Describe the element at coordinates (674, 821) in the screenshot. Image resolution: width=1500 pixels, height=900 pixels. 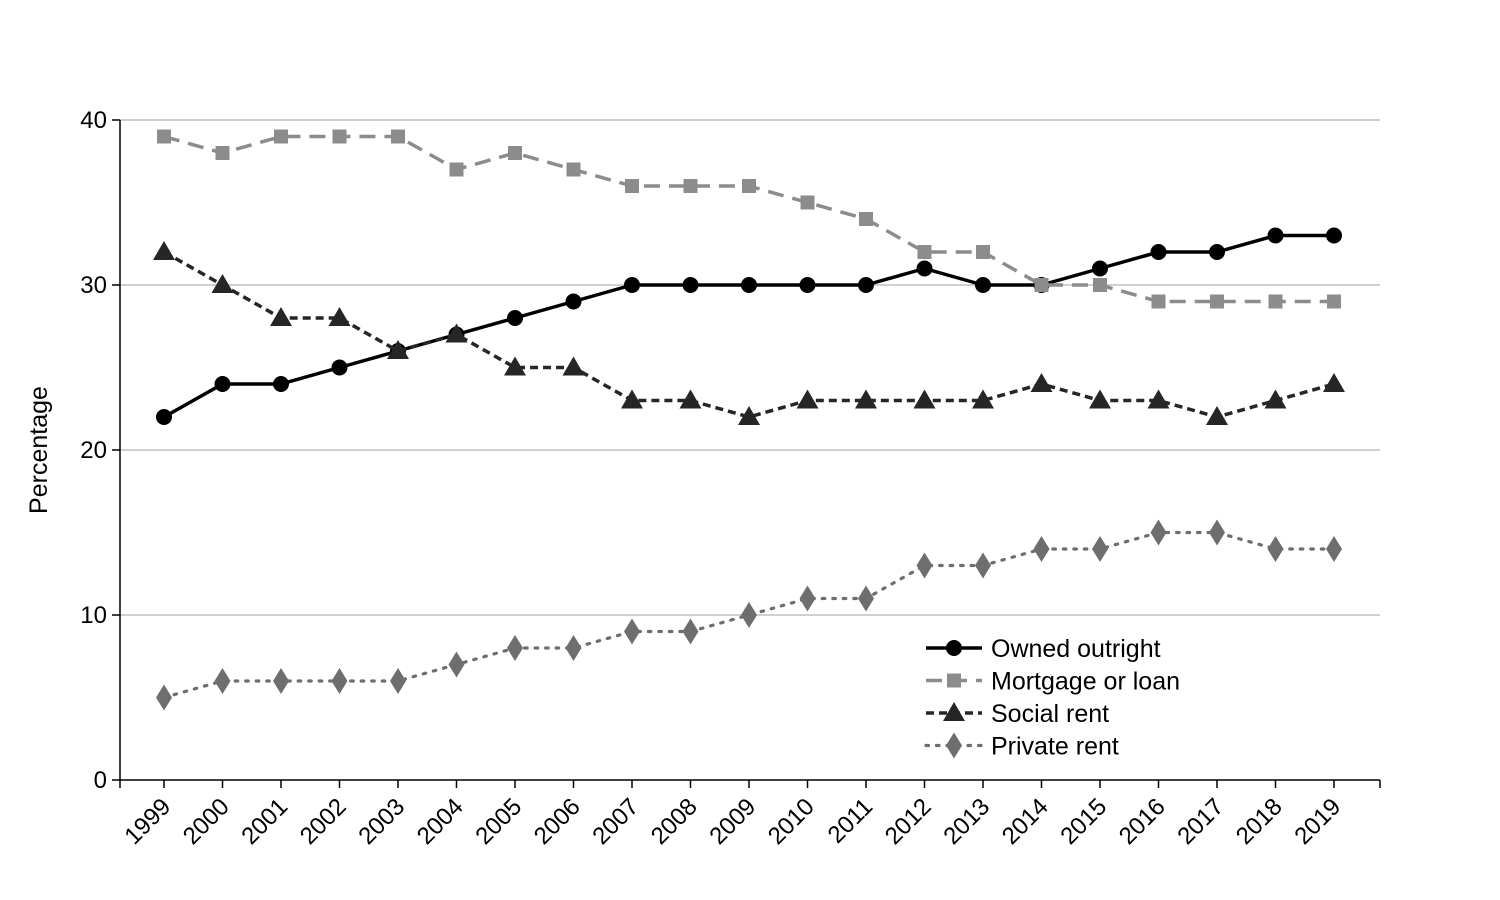
I see `x-tick-label: 2008` at that location.